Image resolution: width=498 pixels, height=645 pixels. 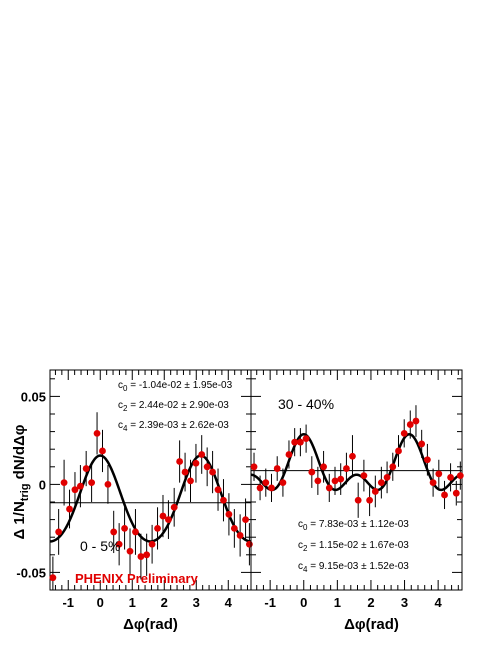 I want to click on x-tick-label: 2, so click(x=370, y=602).